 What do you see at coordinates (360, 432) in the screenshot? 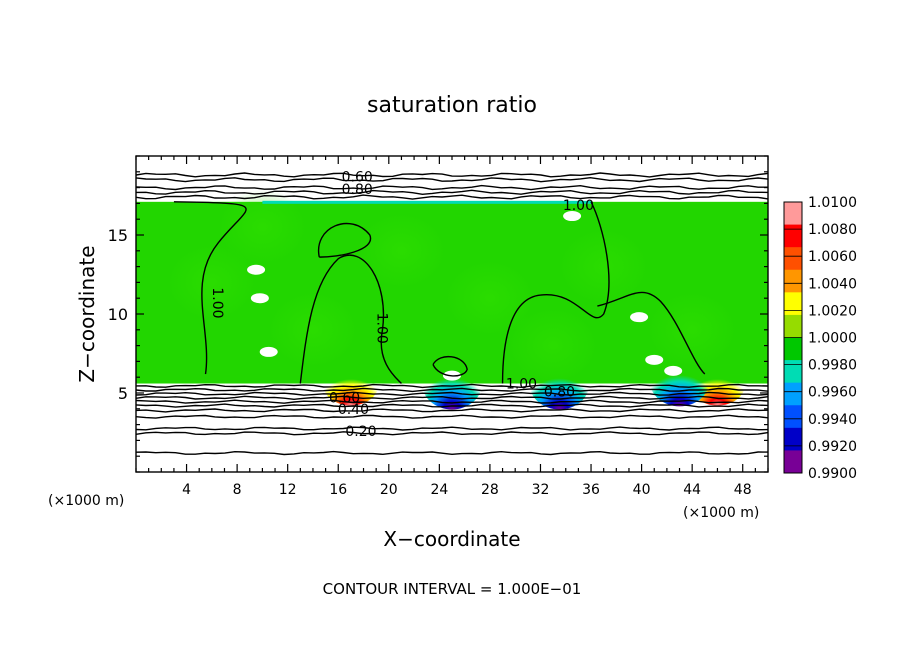
I see `contour-label: 0.20` at bounding box center [360, 432].